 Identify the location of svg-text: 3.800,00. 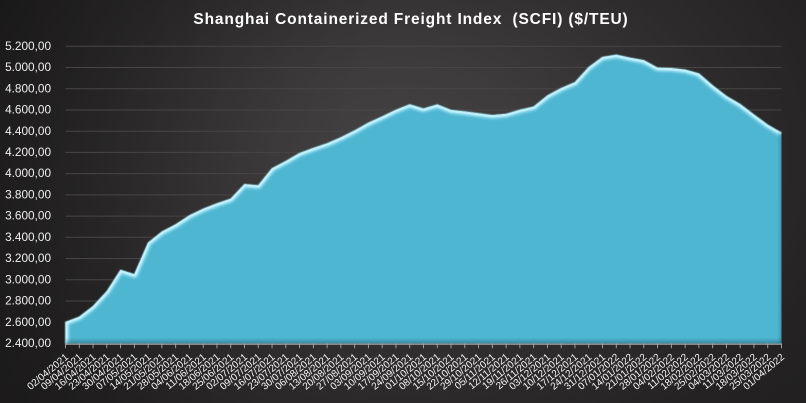
(28, 194).